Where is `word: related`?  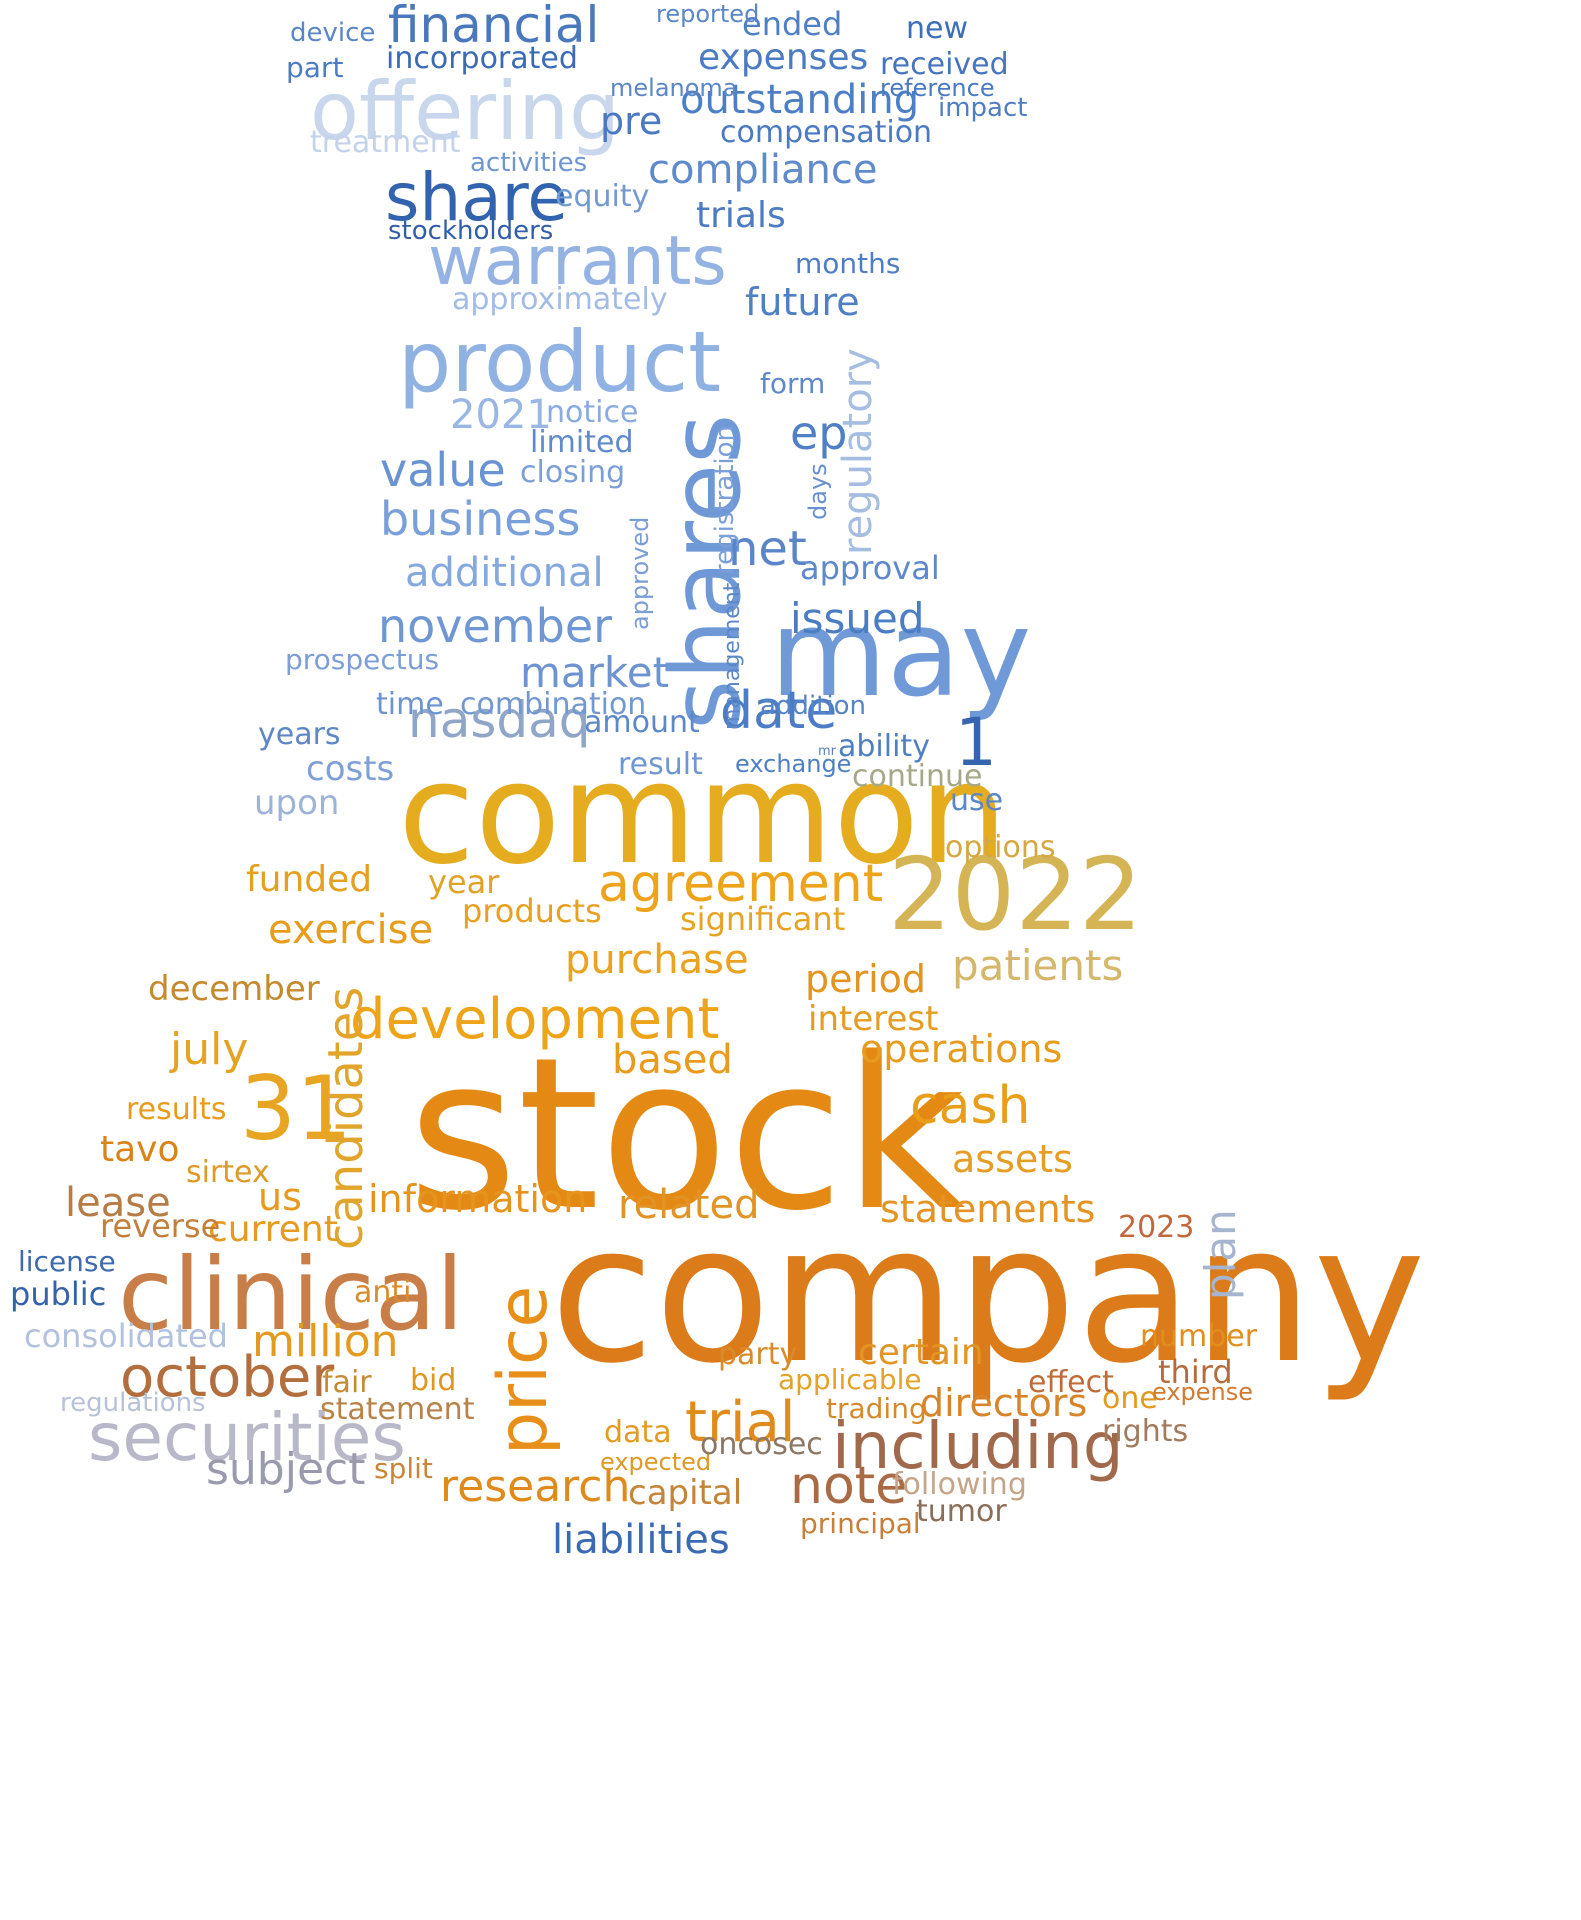 word: related is located at coordinates (689, 1205).